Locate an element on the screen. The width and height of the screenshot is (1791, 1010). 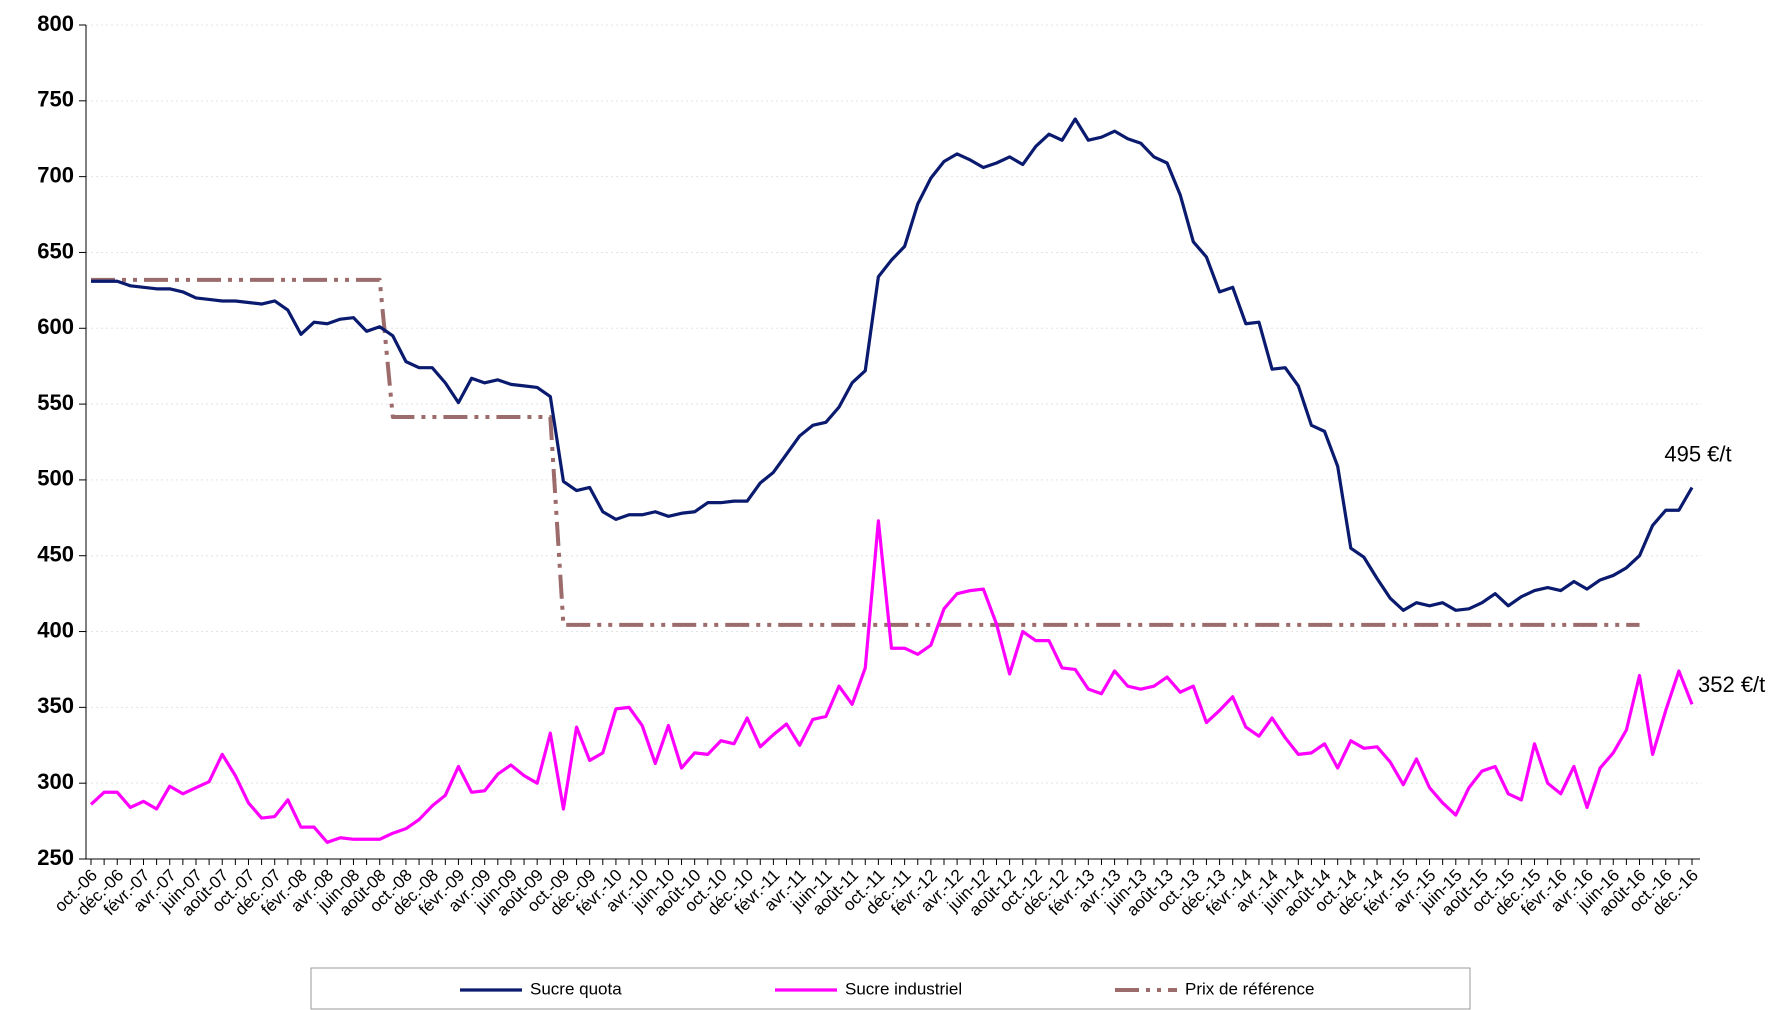
y-tick-label: 600 is located at coordinates (55, 326).